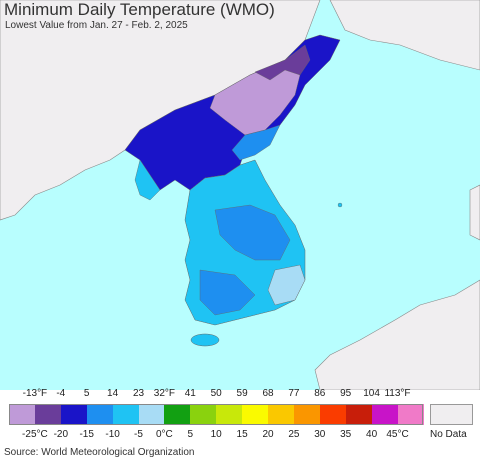 This screenshot has height=460, width=480. Describe the element at coordinates (252, 232) in the screenshot. I see `region-sk-central` at that location.